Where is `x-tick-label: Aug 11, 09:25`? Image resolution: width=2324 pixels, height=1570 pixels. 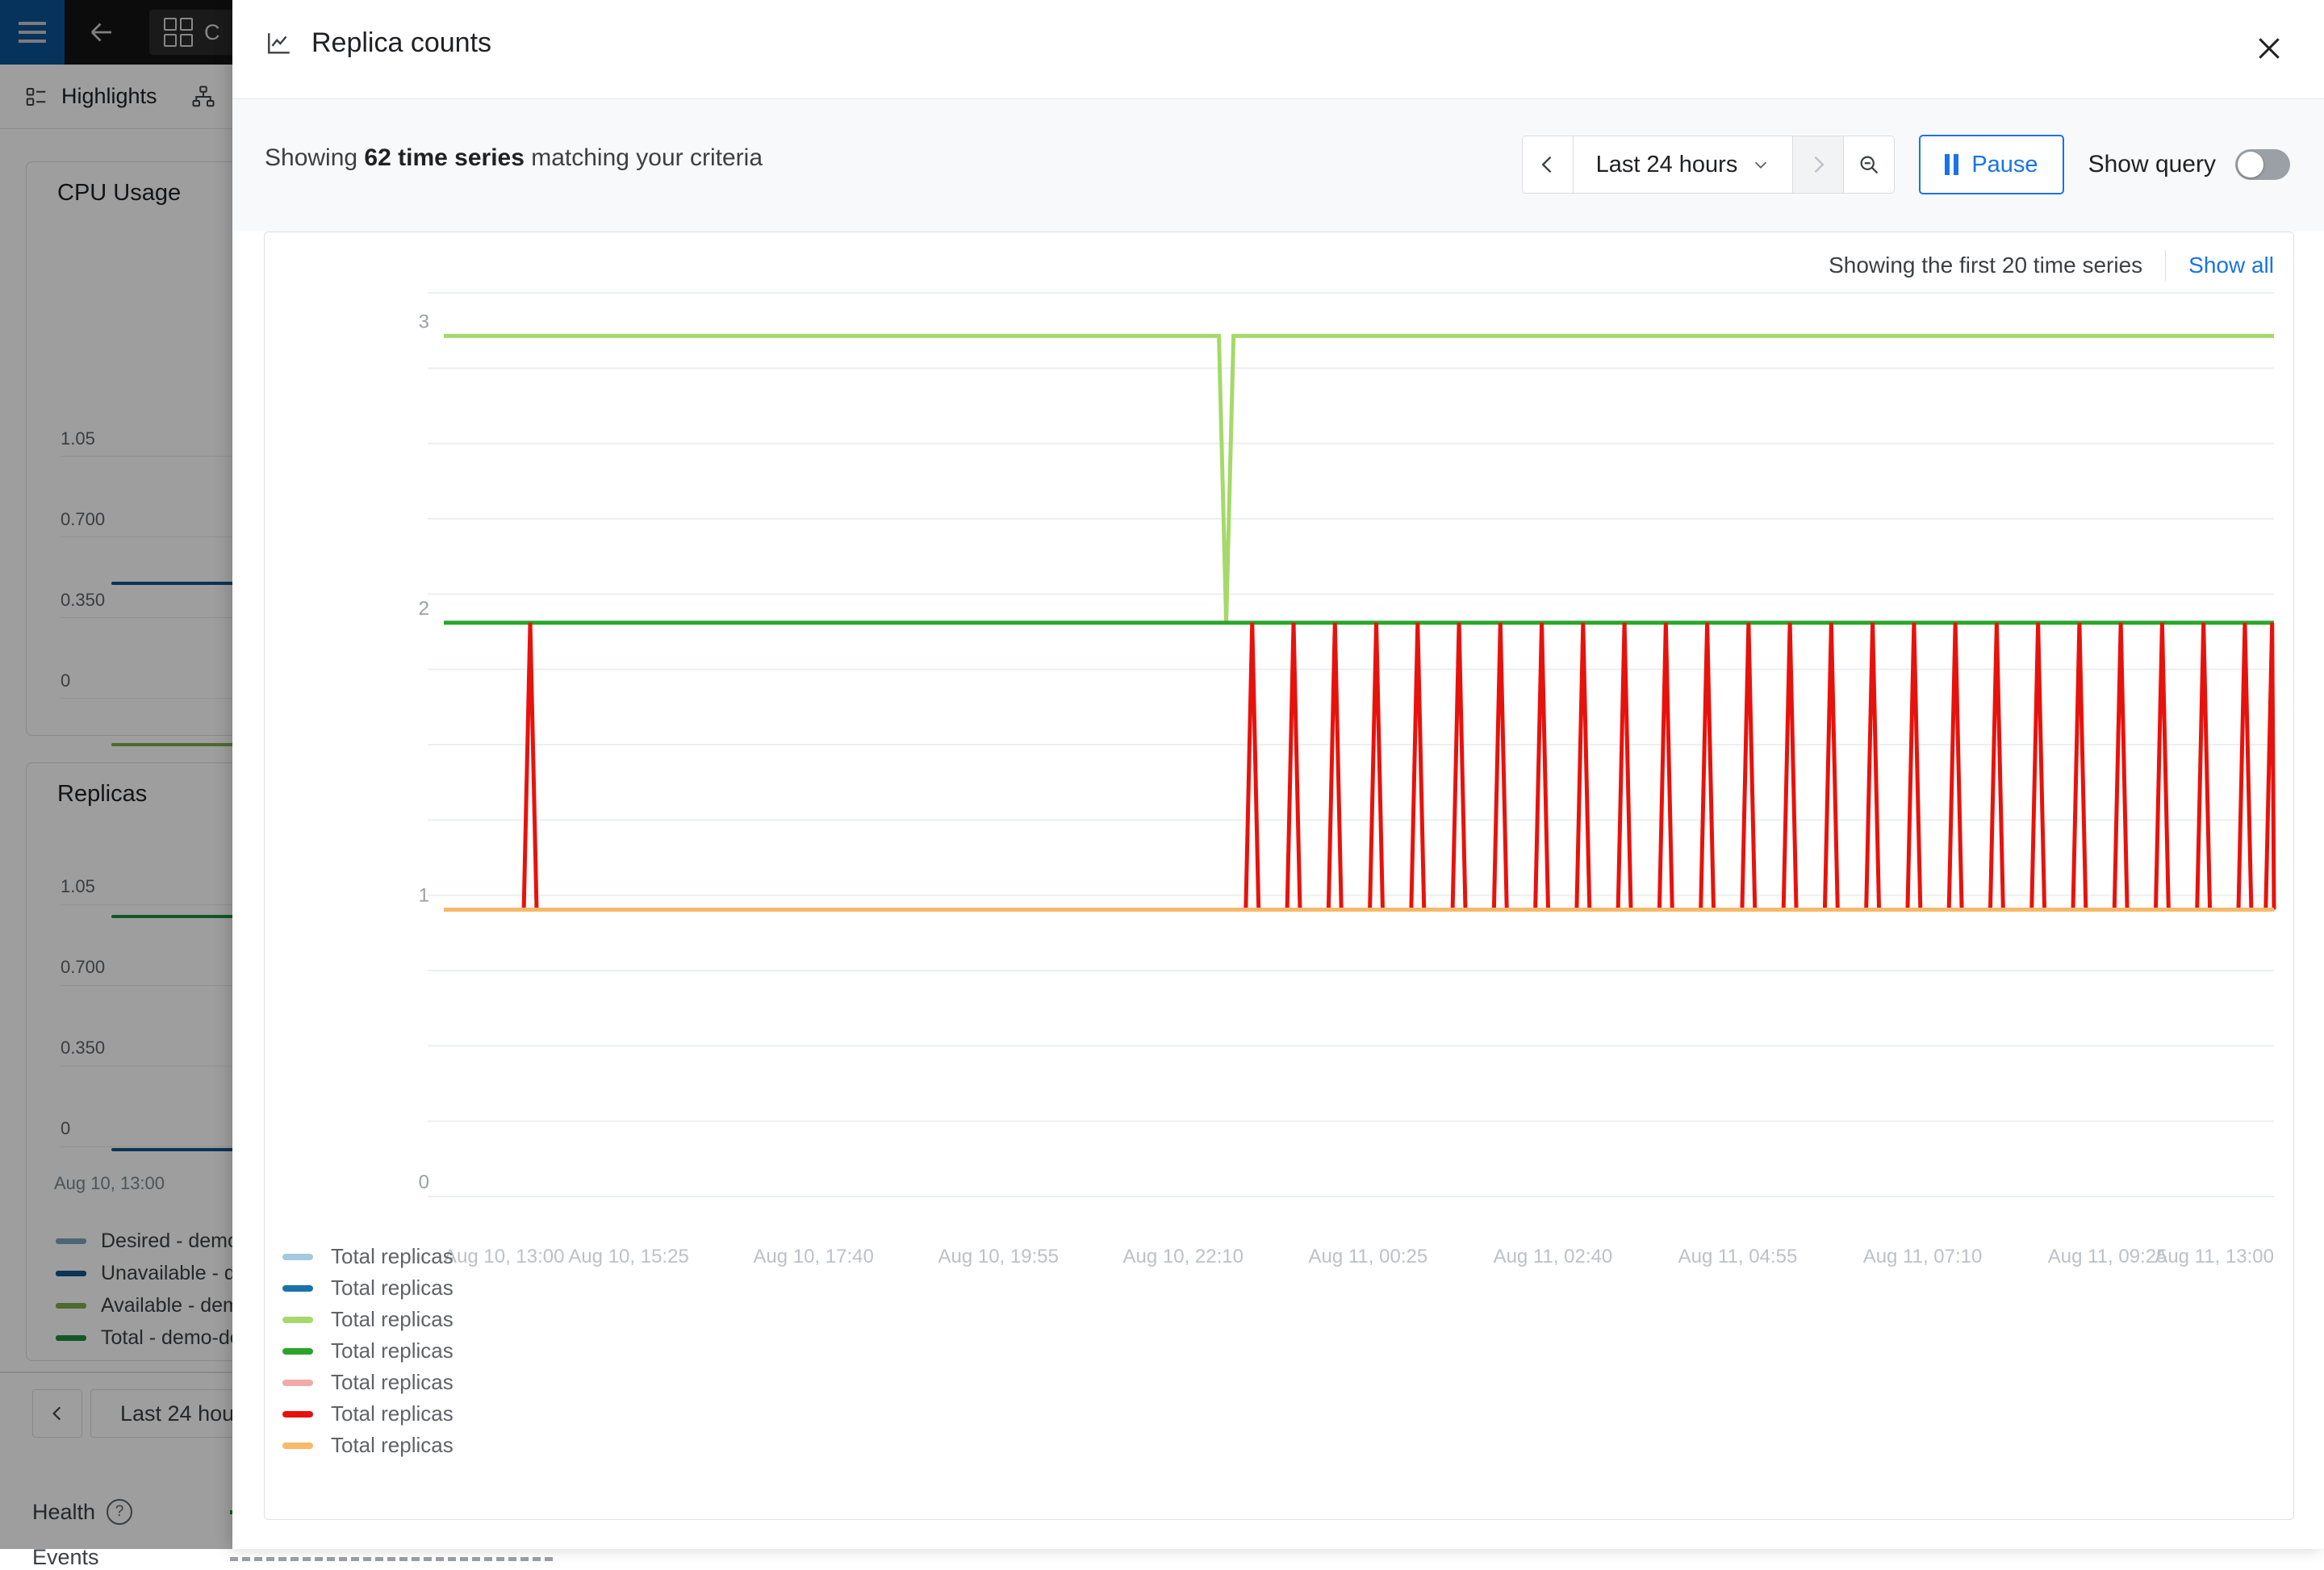 x-tick-label: Aug 11, 09:25 is located at coordinates (2107, 1256).